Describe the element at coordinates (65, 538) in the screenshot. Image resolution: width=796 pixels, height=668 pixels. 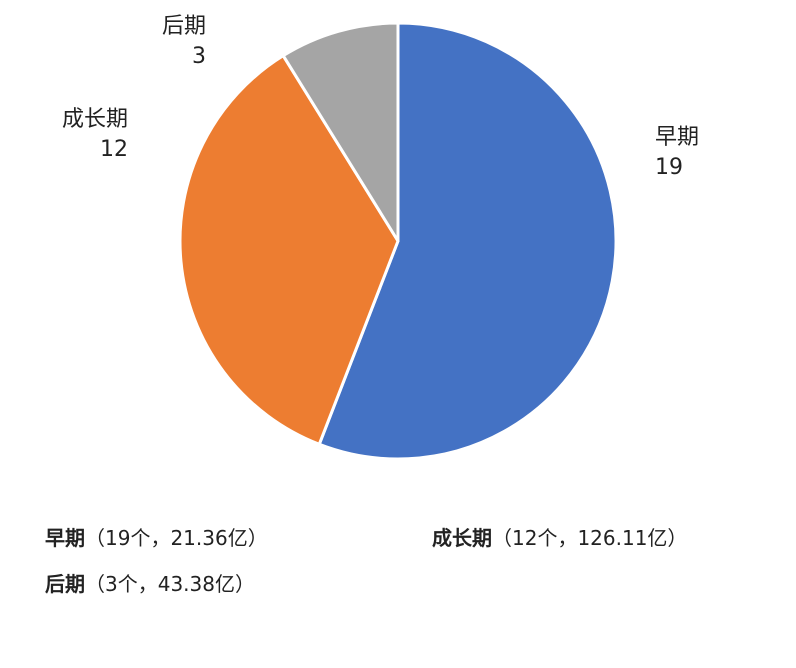
I see `legend-item-early-stage: 早期` at that location.